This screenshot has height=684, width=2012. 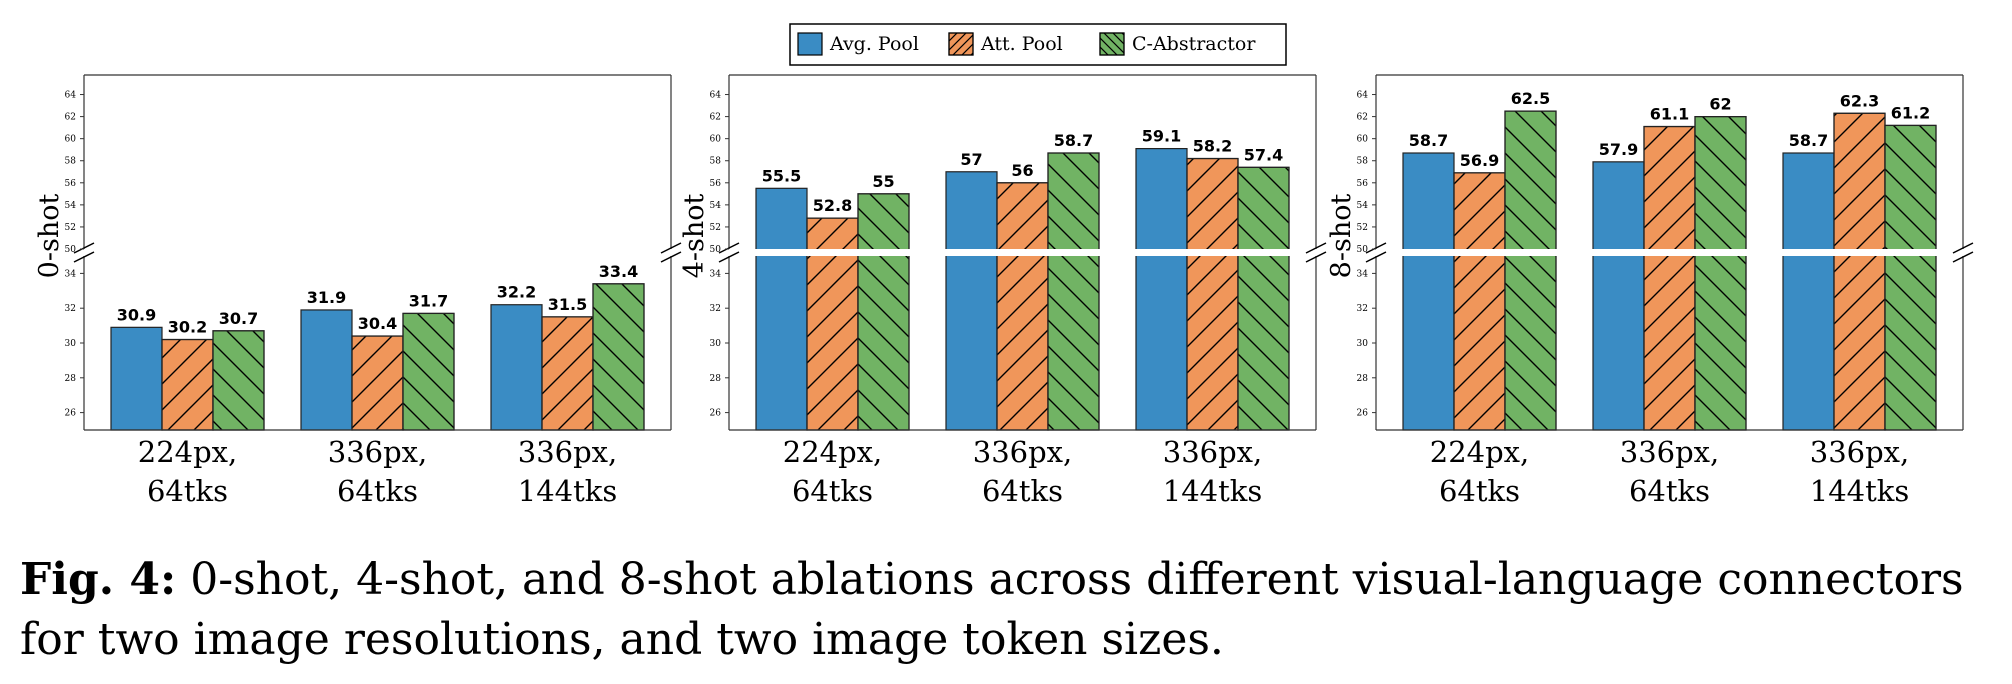 I want to click on y-tick-label-upper: 58, so click(x=1363, y=162).